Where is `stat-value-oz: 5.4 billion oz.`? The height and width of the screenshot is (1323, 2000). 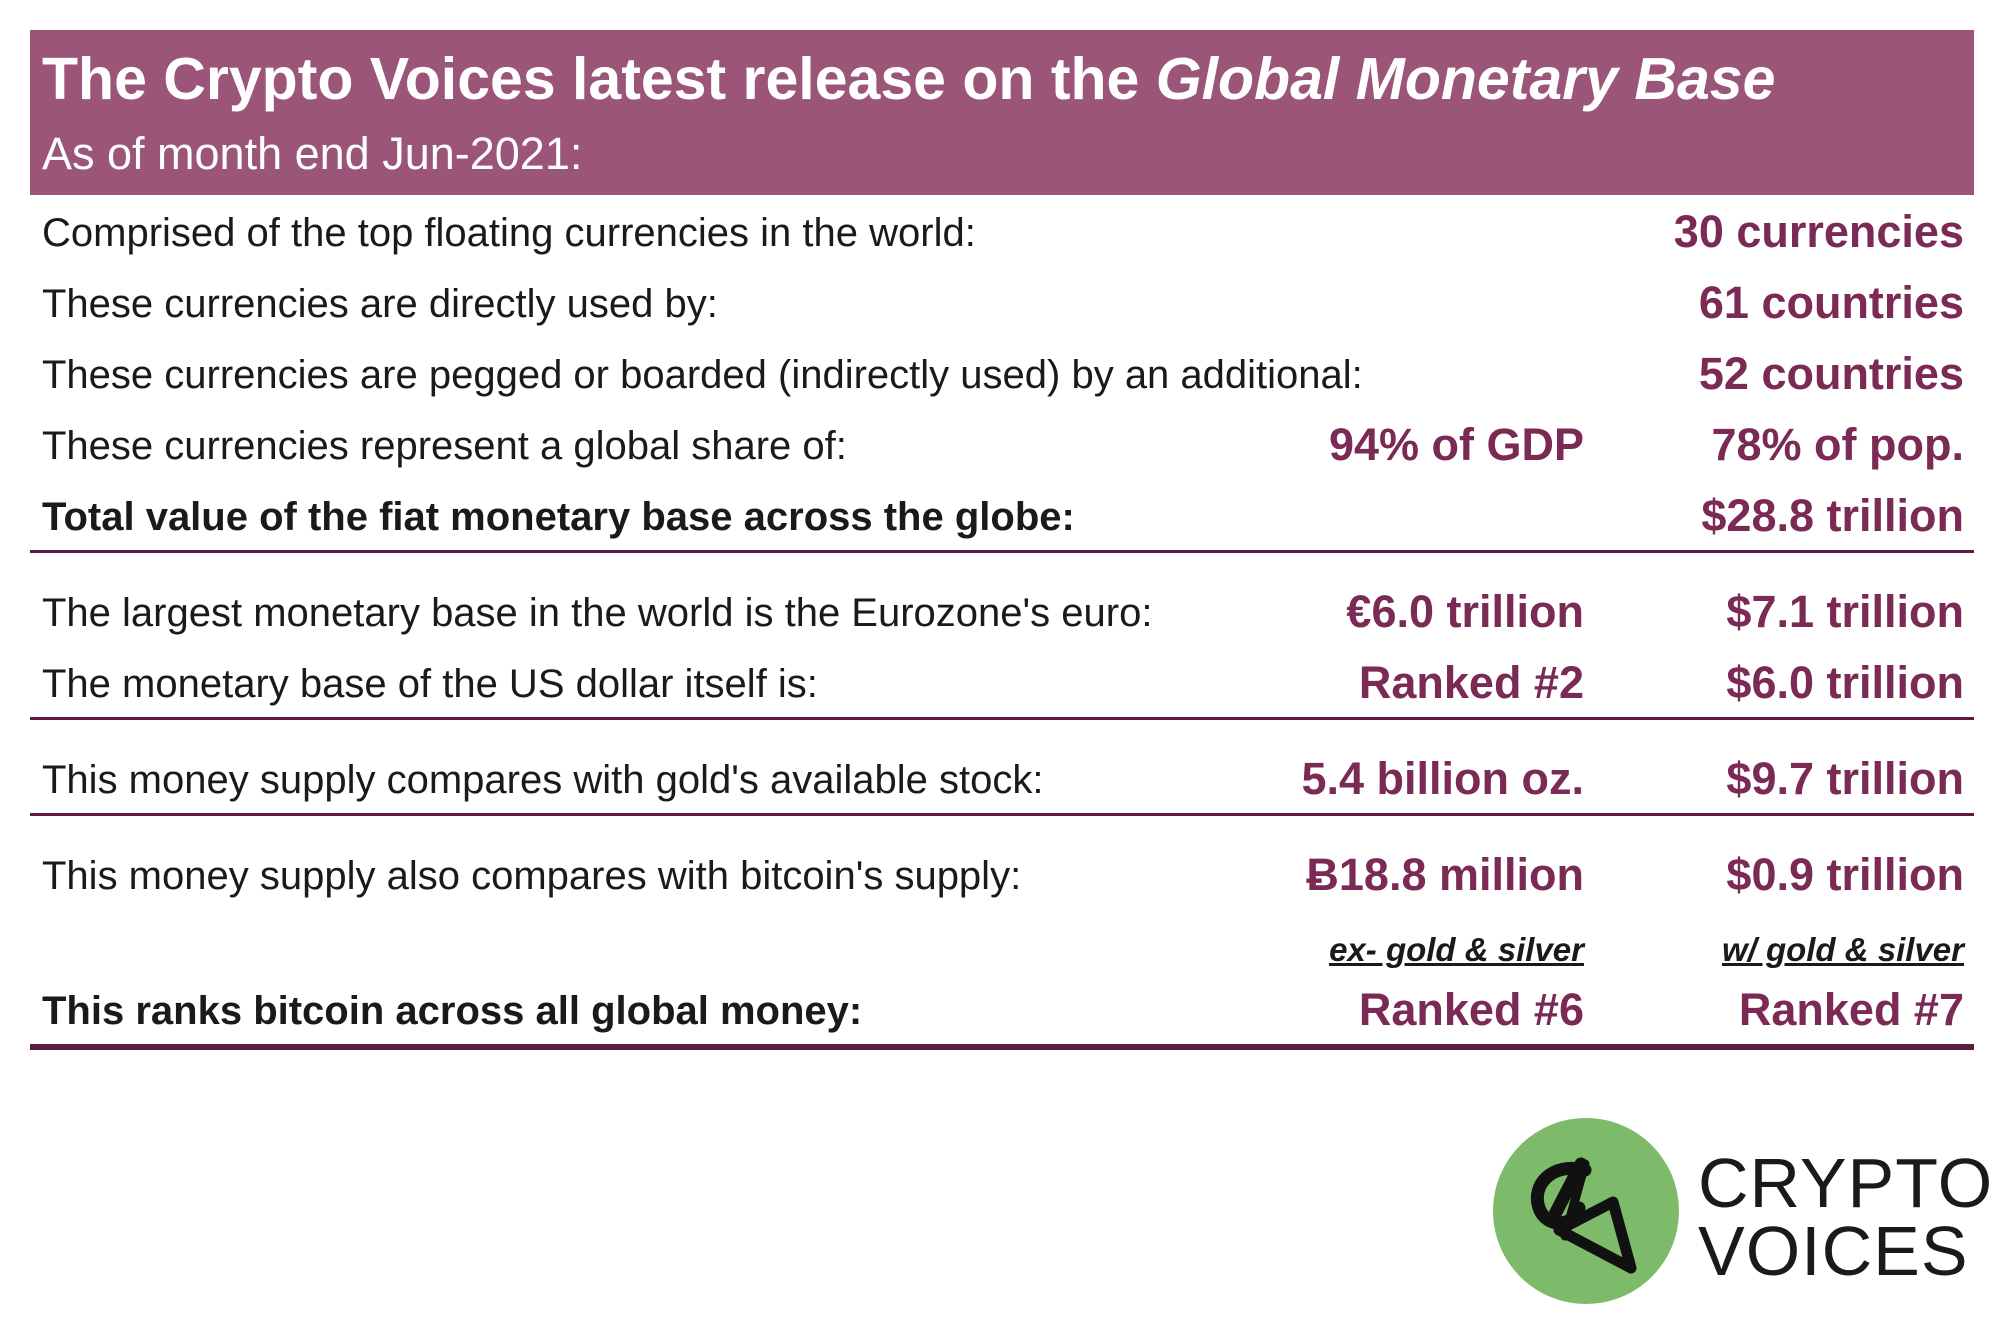 stat-value-oz: 5.4 billion oz. is located at coordinates (1442, 778).